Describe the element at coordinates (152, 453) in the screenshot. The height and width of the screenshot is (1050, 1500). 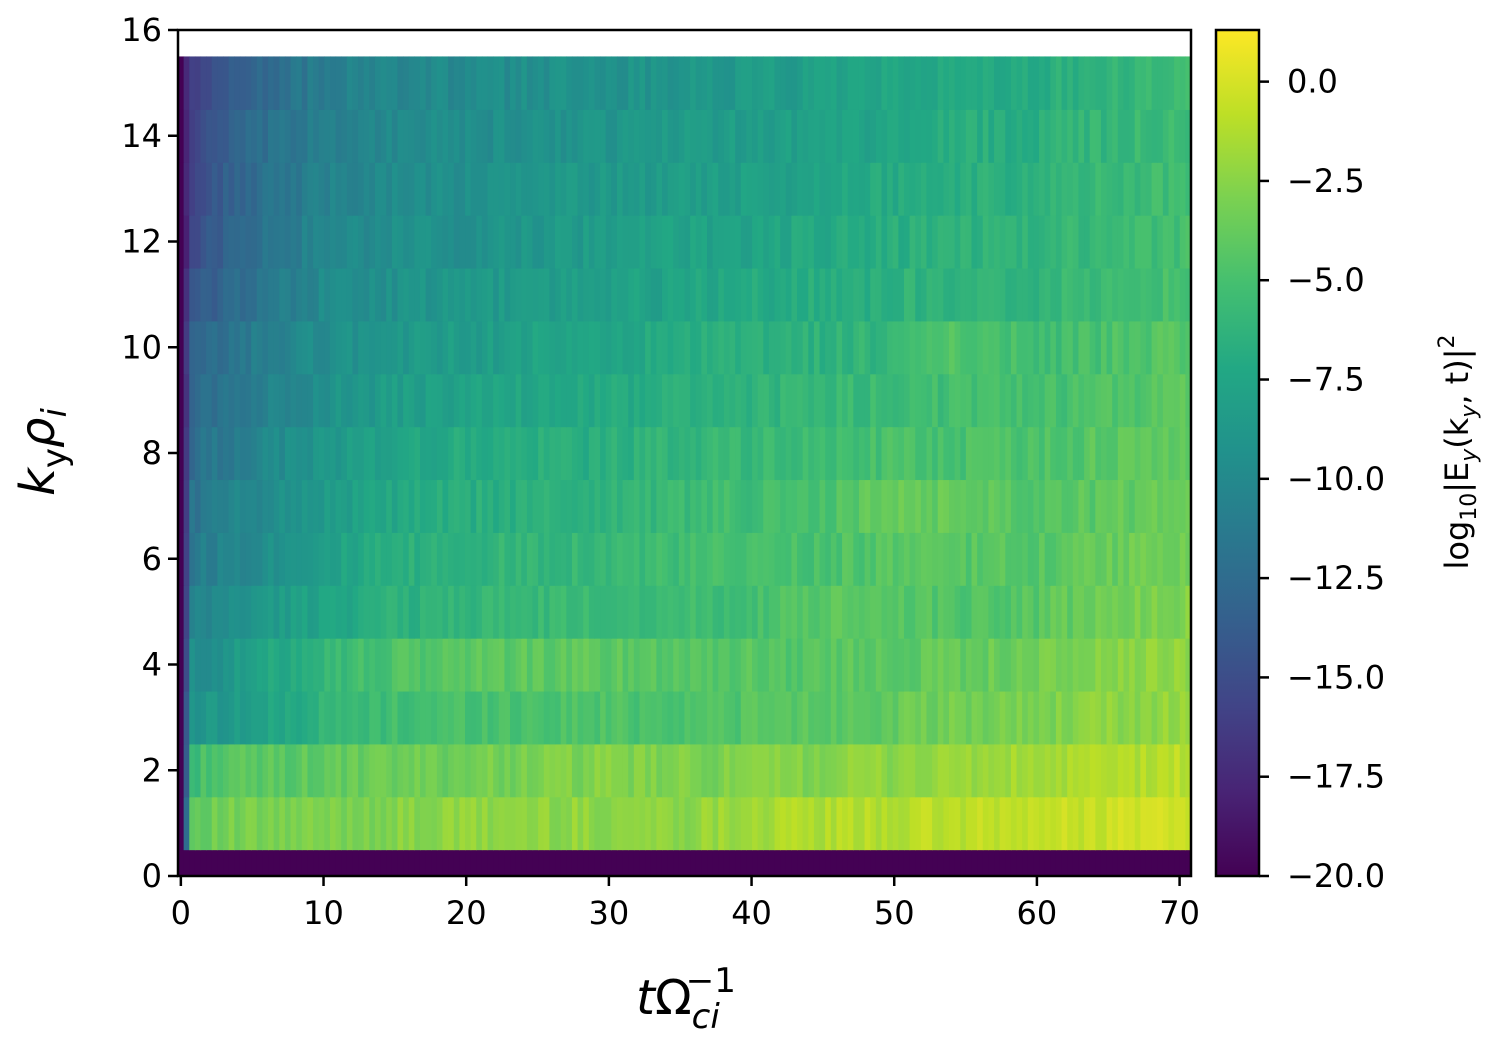
I see `y-tick-label: 8` at that location.